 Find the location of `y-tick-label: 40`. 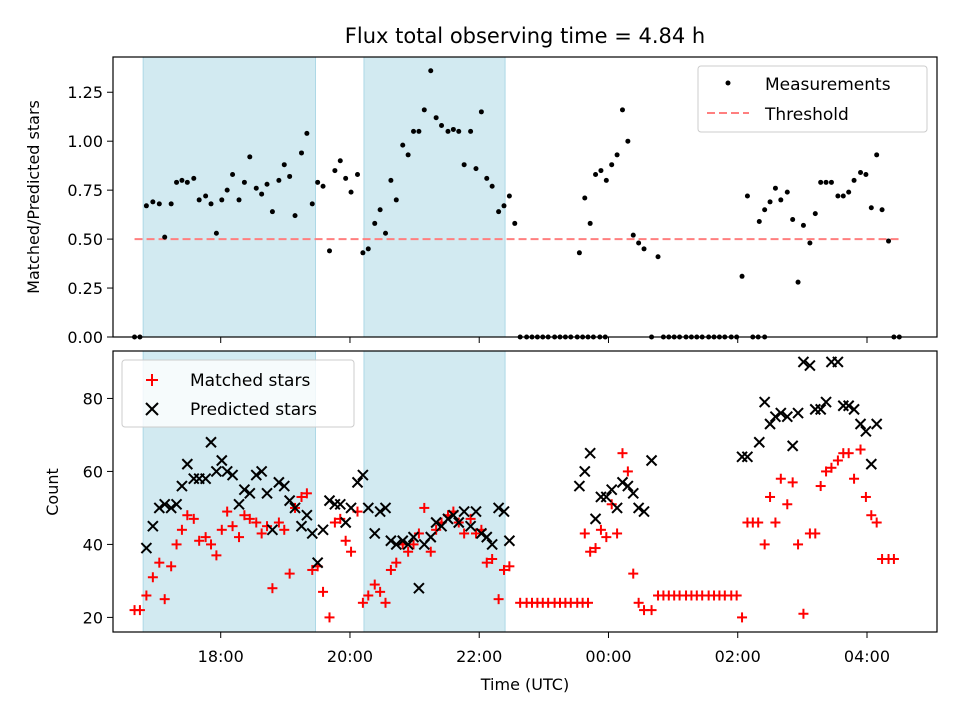

y-tick-label: 40 is located at coordinates (93, 544).